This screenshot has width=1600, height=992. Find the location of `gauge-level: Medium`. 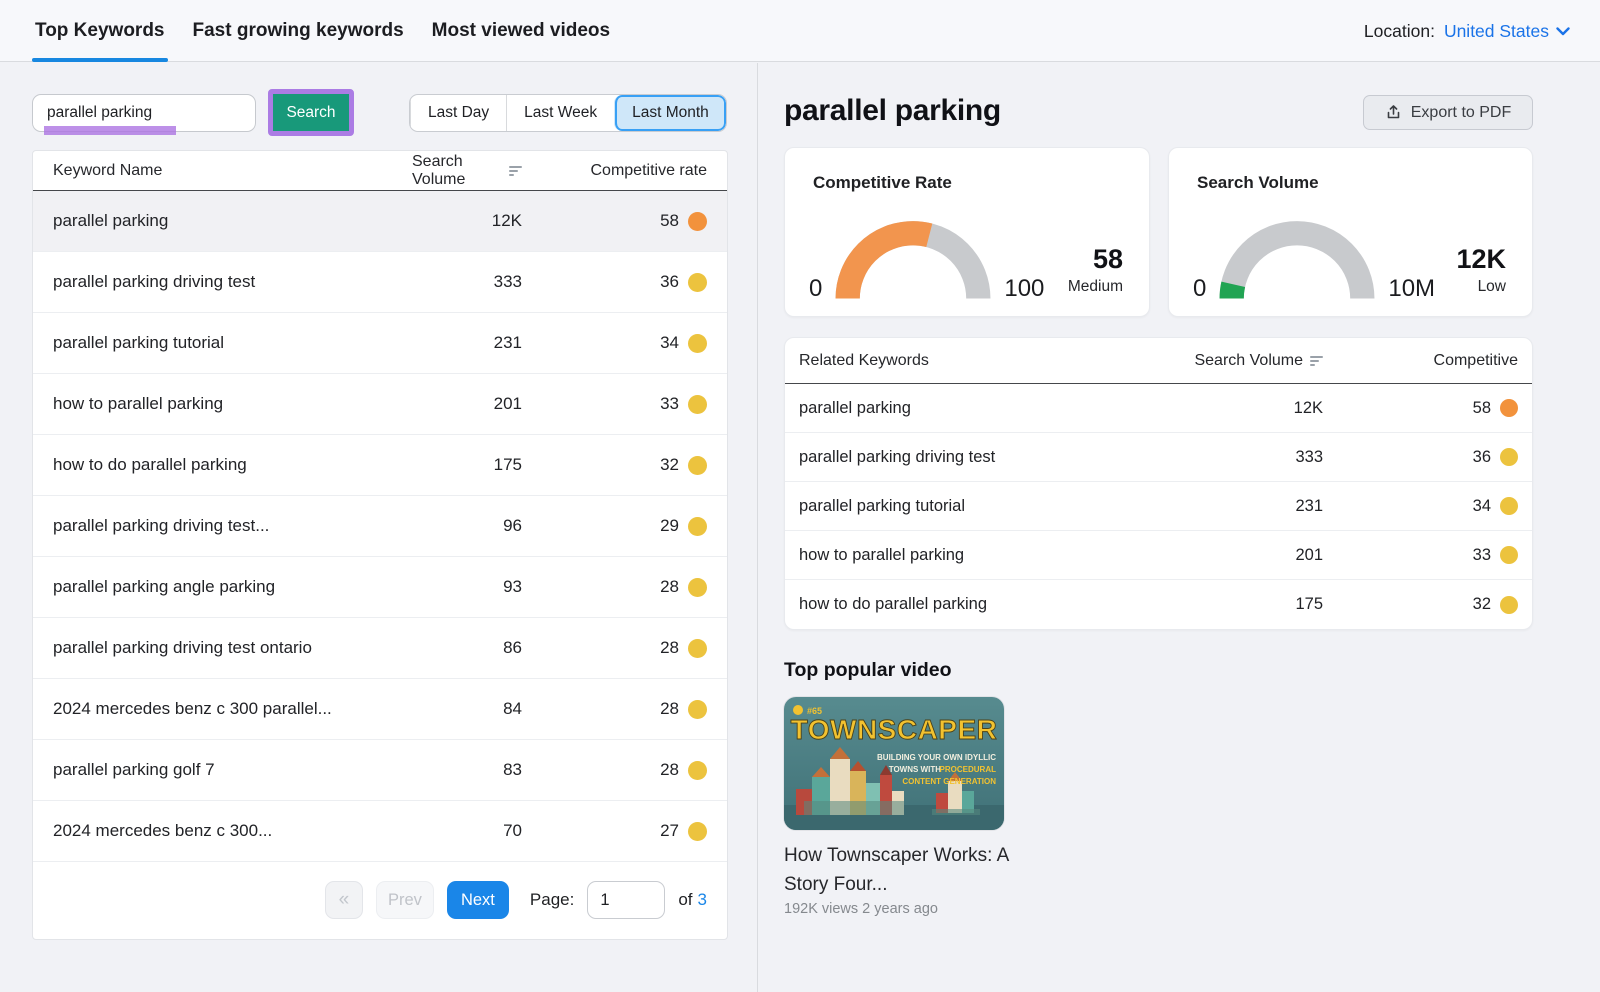

gauge-level: Medium is located at coordinates (1095, 286).